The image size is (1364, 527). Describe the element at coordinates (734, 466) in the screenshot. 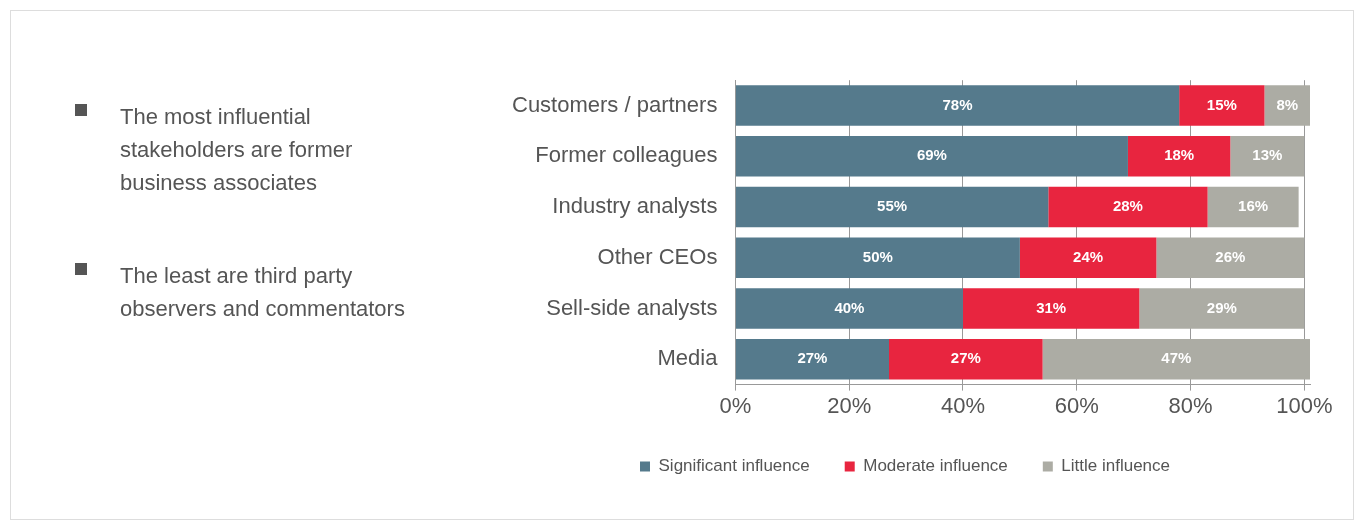

I see `legend-label: Significant influence` at that location.